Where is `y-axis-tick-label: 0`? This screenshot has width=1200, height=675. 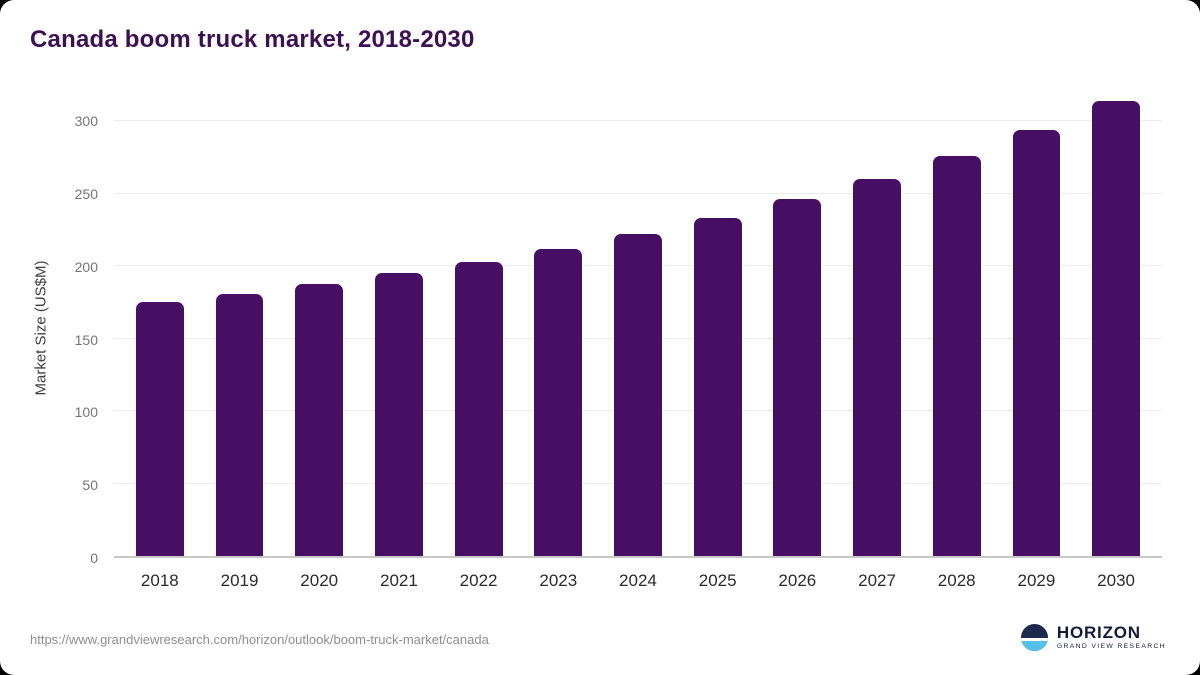 y-axis-tick-label: 0 is located at coordinates (94, 558).